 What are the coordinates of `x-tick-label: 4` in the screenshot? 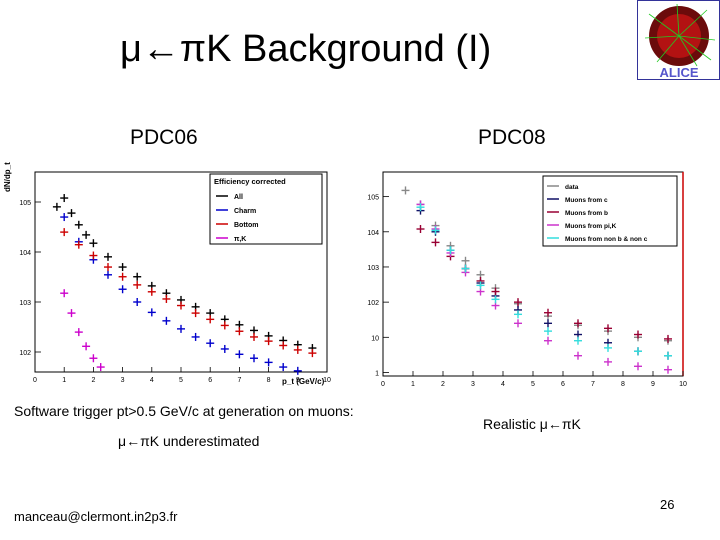 It's located at (152, 380).